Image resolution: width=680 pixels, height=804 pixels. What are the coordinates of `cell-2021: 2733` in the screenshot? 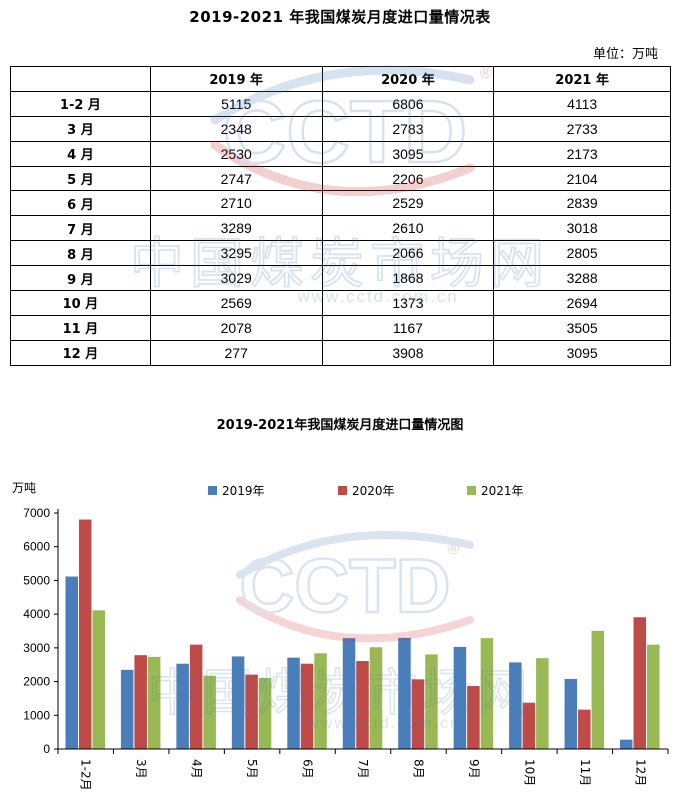 It's located at (582, 128).